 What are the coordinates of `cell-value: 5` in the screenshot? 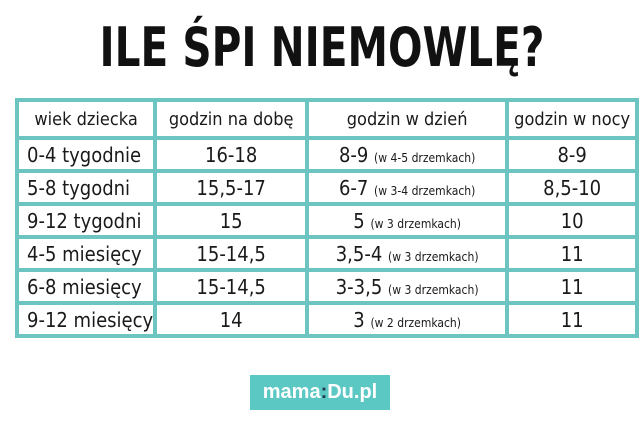 It's located at (359, 220).